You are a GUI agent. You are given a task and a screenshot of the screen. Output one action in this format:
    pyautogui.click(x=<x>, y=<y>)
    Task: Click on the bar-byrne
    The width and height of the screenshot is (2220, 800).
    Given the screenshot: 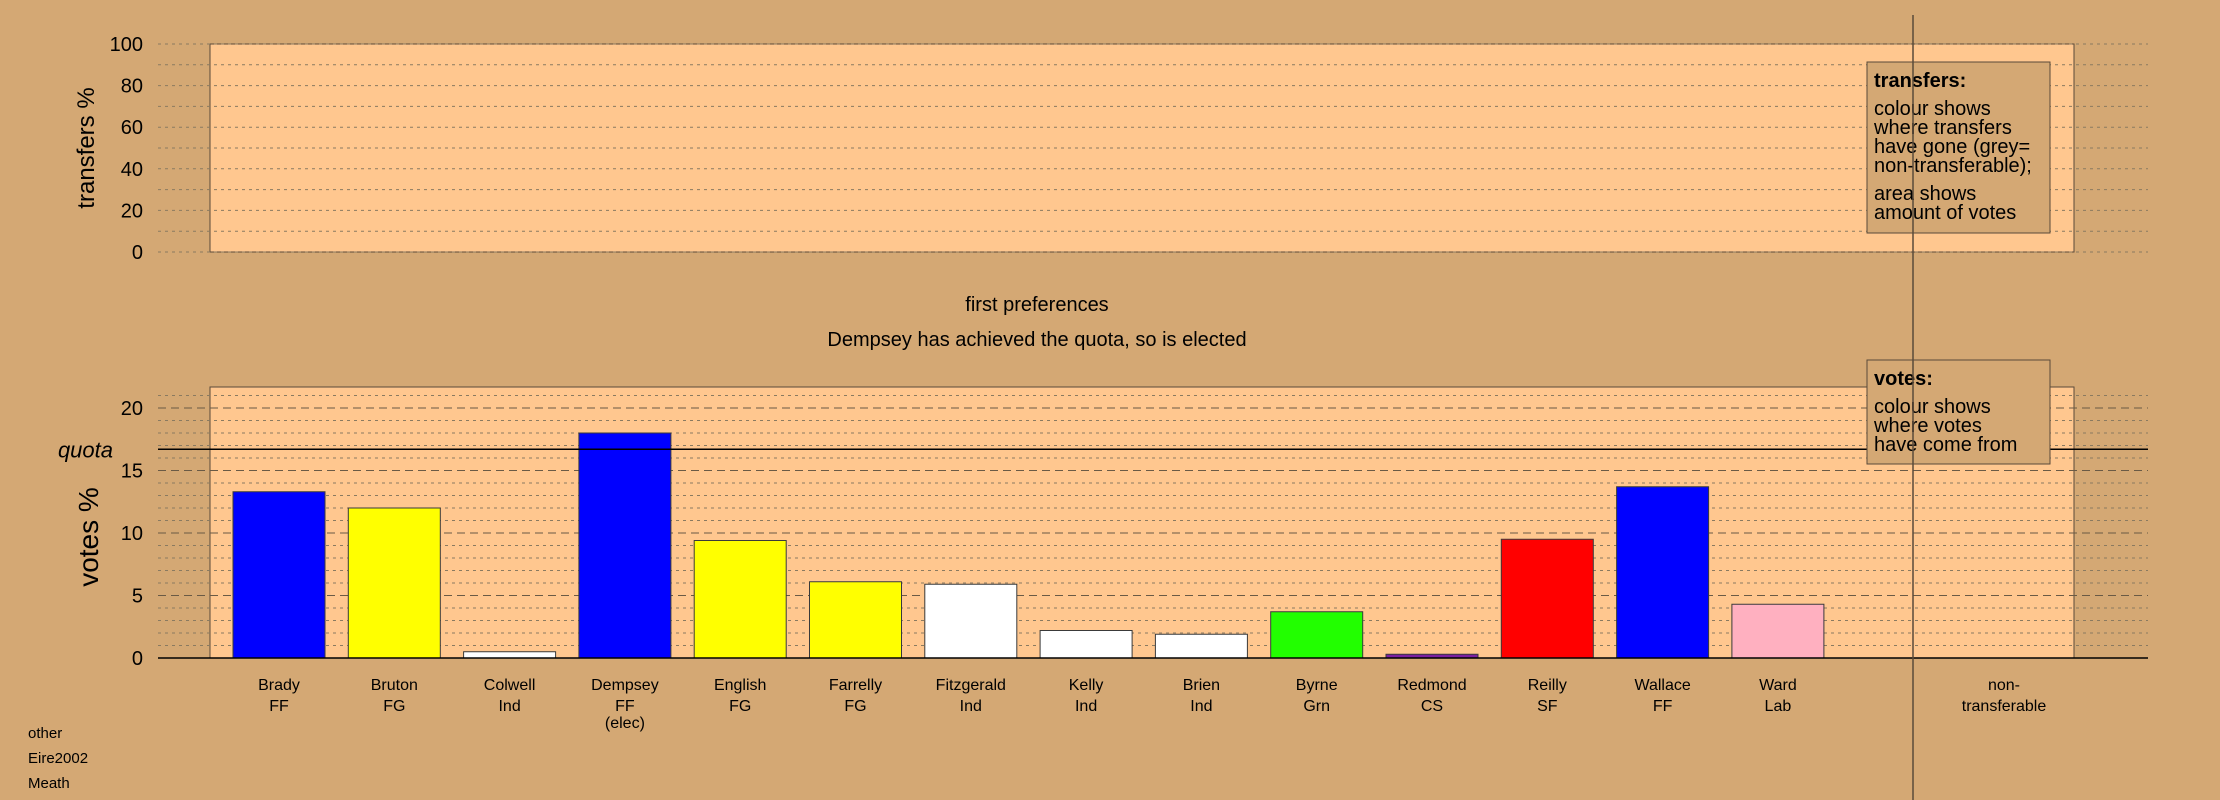 What is the action you would take?
    pyautogui.click(x=1317, y=635)
    